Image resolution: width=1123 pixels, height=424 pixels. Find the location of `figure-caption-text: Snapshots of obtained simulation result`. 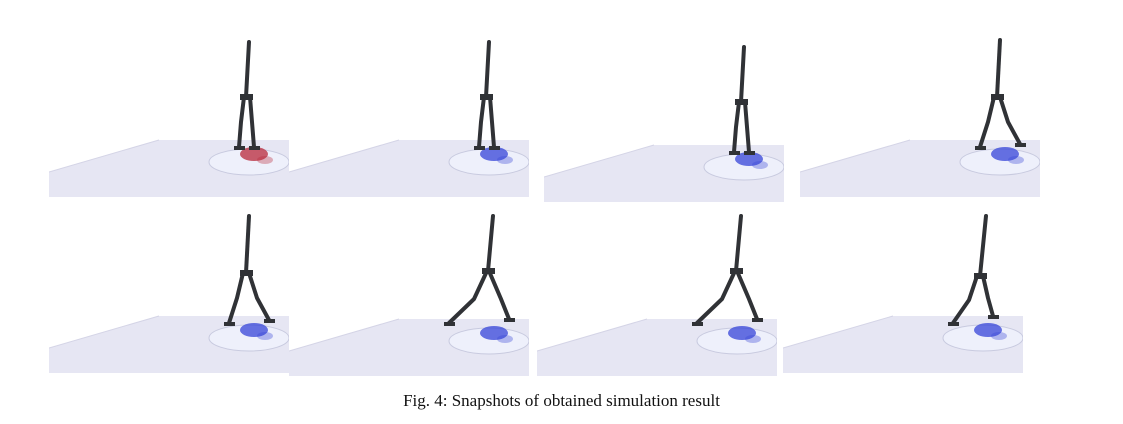

figure-caption-text: Snapshots of obtained simulation result is located at coordinates (585, 400).